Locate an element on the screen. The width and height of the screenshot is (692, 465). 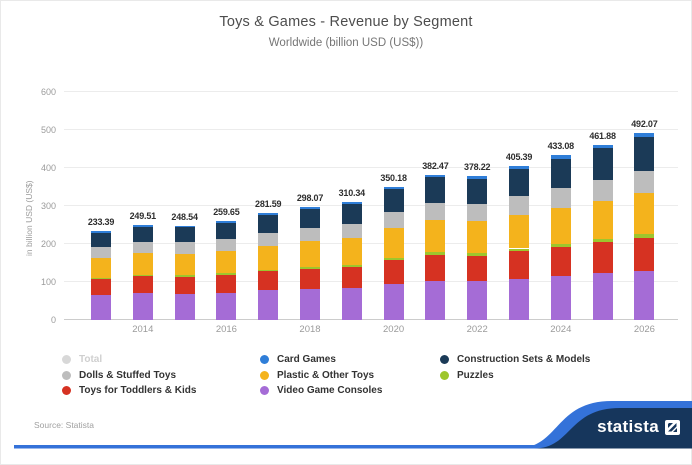
bar-segment-2025-dolls-stuffed-toys is located at coordinates (602, 190).